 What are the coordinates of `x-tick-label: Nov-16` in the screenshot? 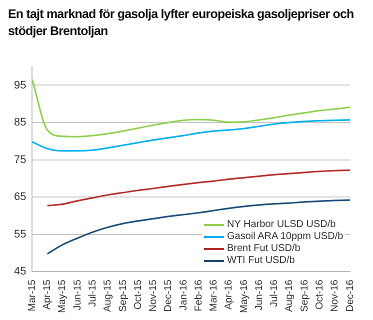 It's located at (335, 295).